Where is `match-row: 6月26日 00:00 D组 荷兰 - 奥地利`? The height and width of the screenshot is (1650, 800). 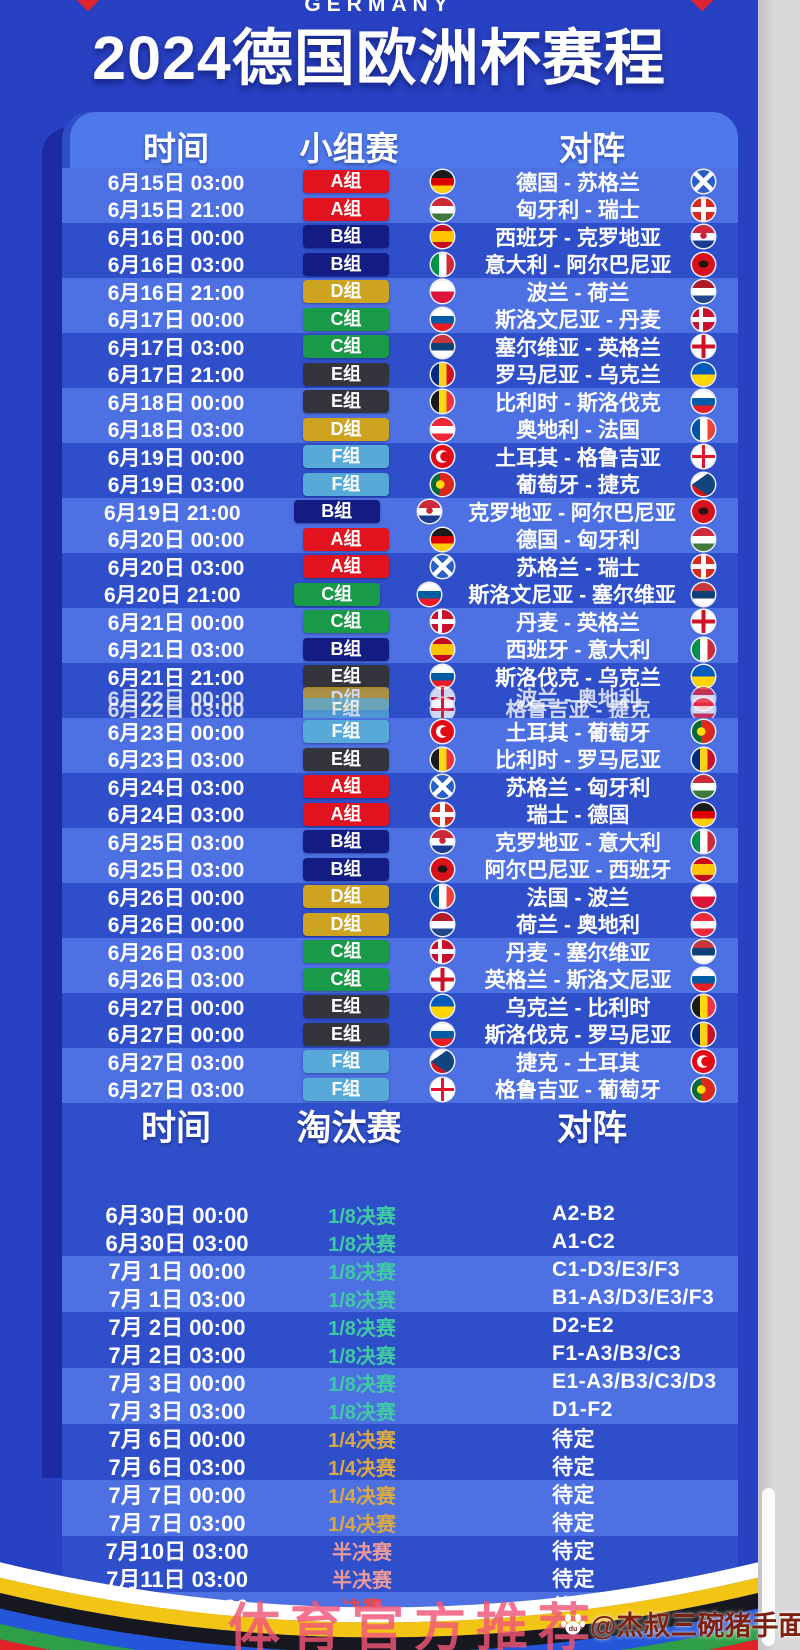
match-row: 6月26日 00:00 D组 荷兰 - 奥地利 is located at coordinates (400, 925).